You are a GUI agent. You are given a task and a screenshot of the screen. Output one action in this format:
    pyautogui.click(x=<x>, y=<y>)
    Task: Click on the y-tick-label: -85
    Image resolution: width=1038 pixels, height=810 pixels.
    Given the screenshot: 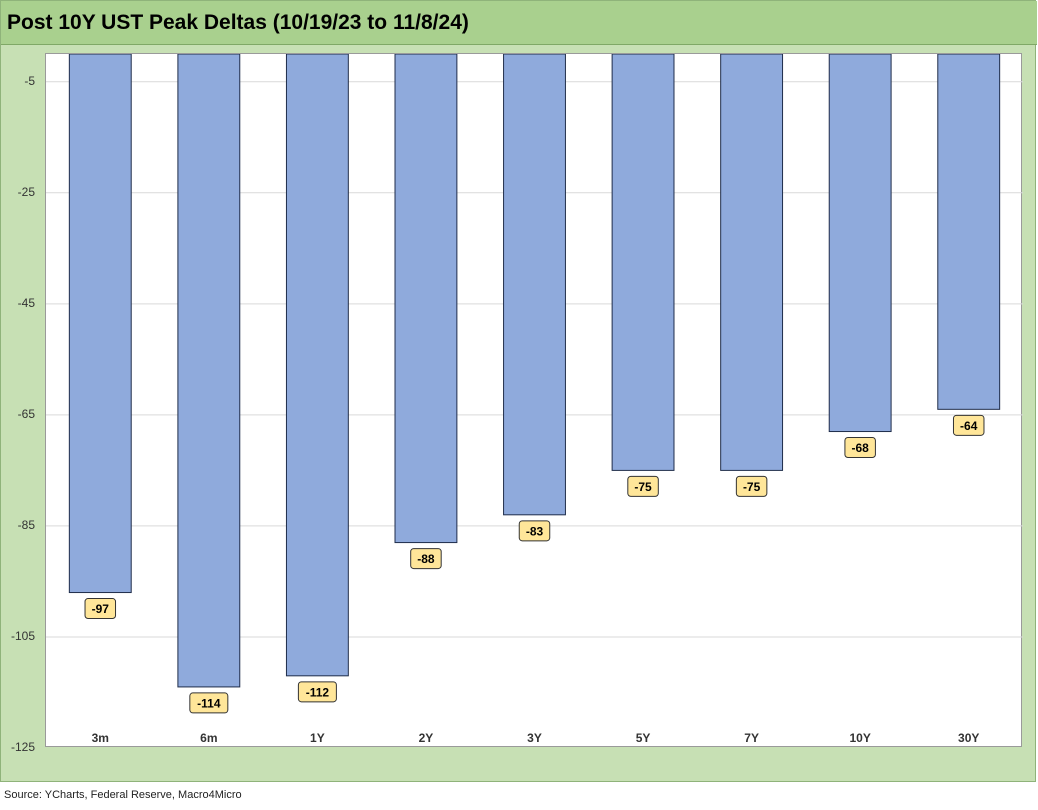 What is the action you would take?
    pyautogui.click(x=27, y=525)
    